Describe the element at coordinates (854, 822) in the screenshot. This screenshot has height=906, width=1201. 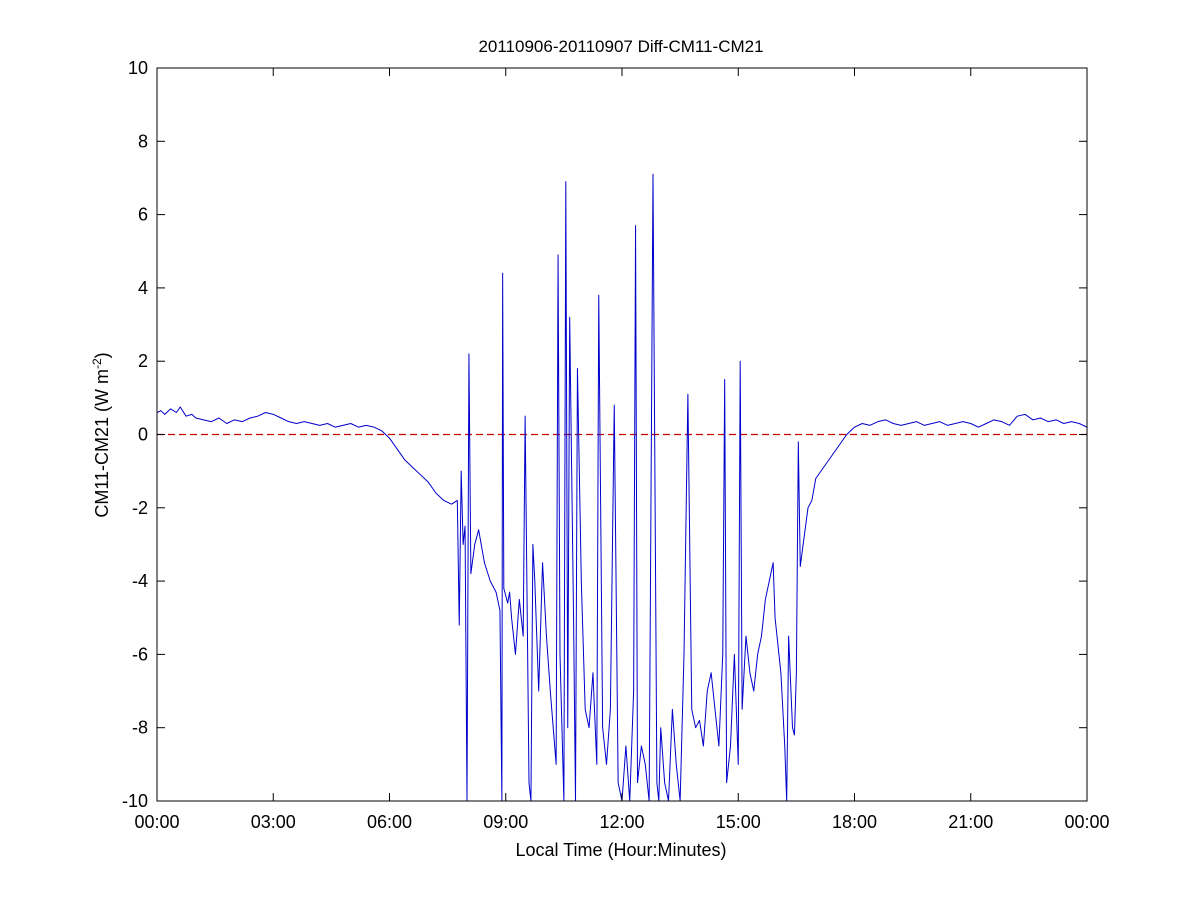
I see `x-tick-label-6: 18:00` at that location.